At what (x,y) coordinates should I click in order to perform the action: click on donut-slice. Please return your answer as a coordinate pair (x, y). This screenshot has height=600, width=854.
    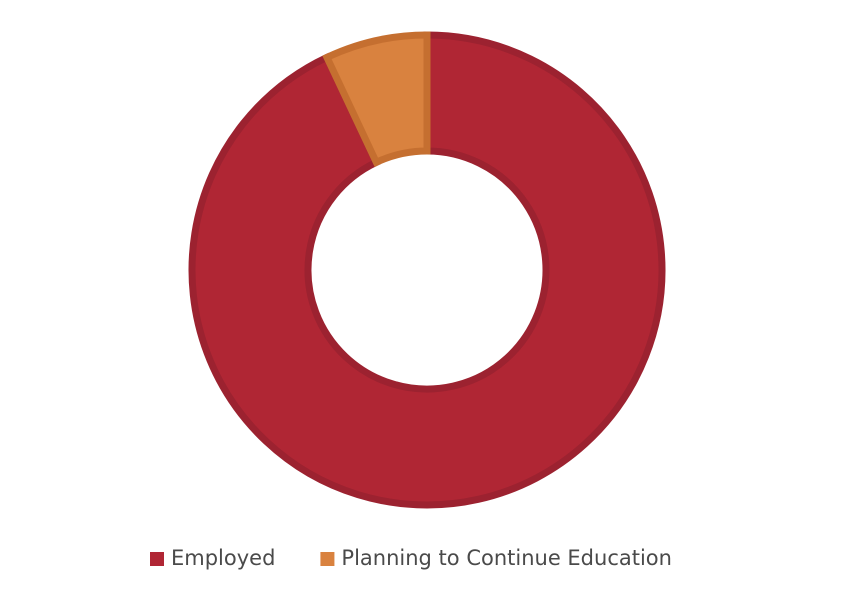
    Looking at the image, I should click on (376, 99).